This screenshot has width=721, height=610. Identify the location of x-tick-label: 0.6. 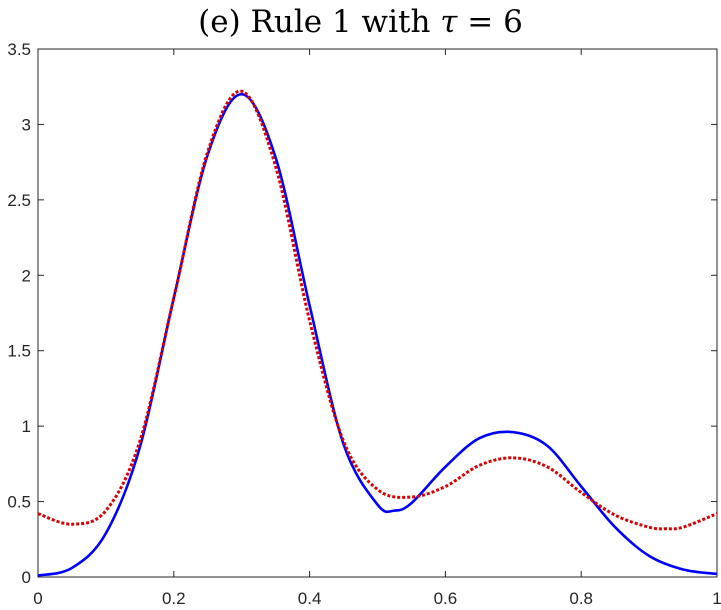
(446, 598).